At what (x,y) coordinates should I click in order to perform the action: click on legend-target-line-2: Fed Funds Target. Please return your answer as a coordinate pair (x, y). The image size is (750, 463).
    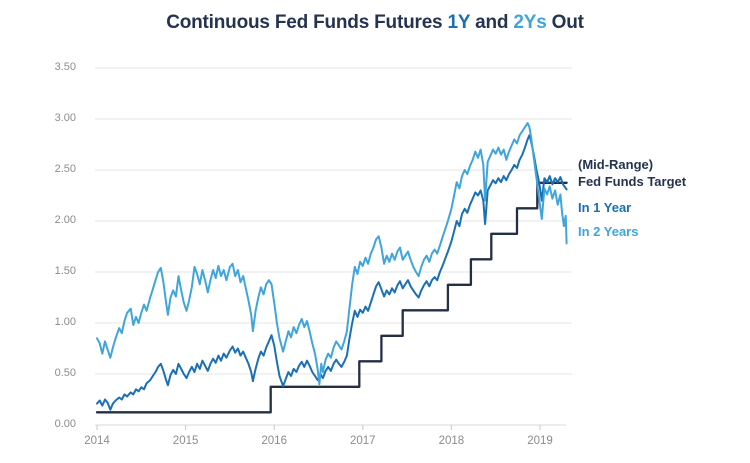
    Looking at the image, I should click on (632, 181).